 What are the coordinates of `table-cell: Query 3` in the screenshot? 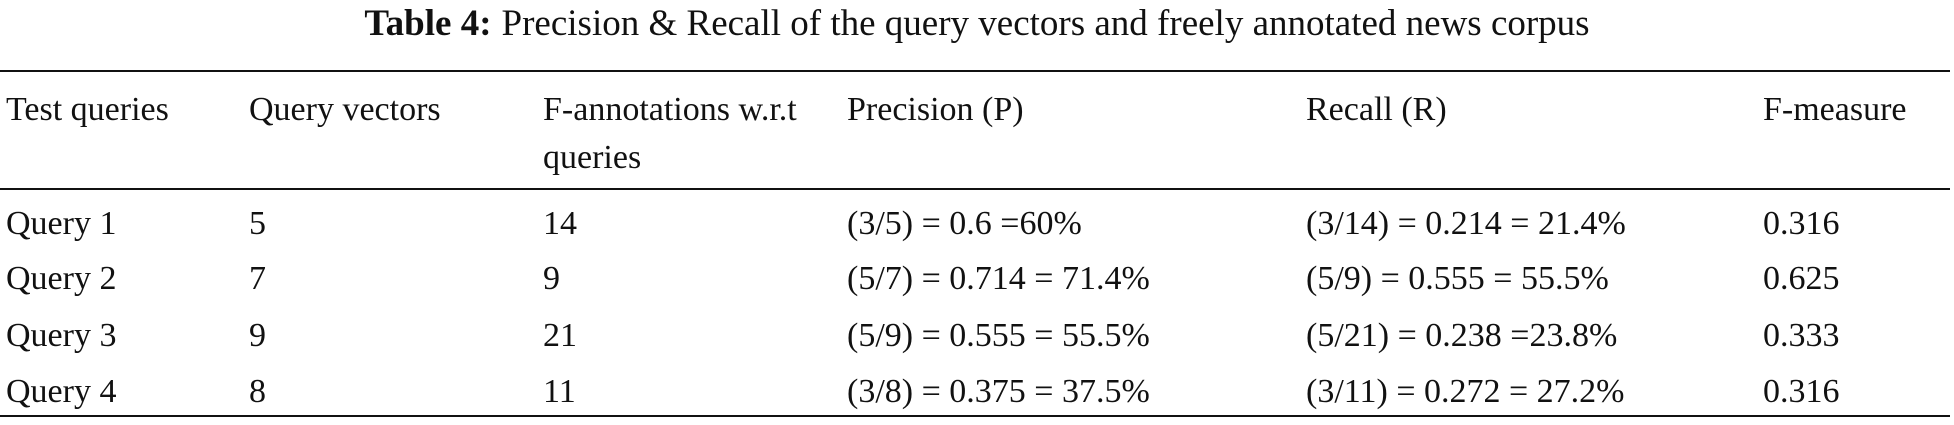 It's located at (61, 335).